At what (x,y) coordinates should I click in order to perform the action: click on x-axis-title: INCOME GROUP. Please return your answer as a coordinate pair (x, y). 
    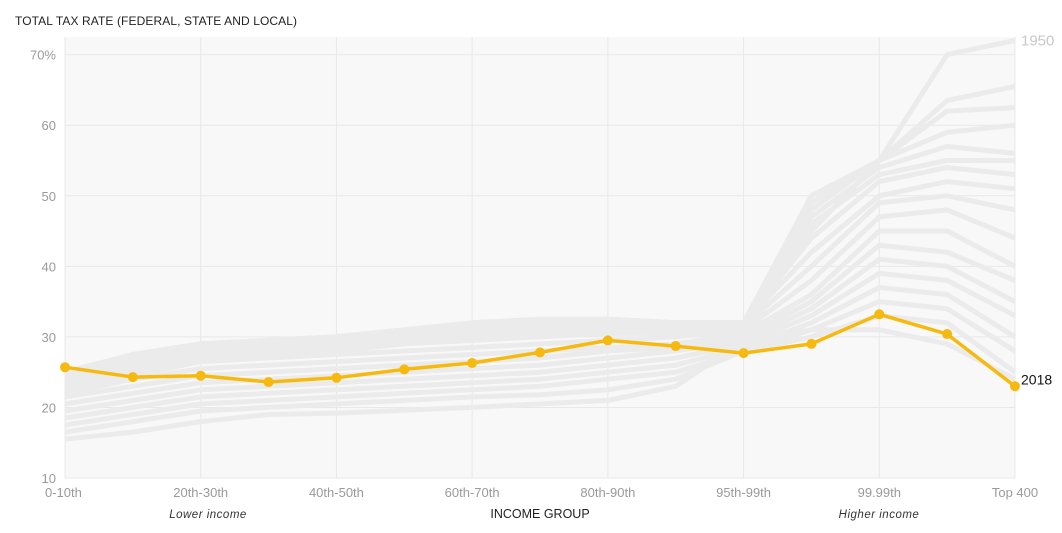
    Looking at the image, I should click on (539, 514).